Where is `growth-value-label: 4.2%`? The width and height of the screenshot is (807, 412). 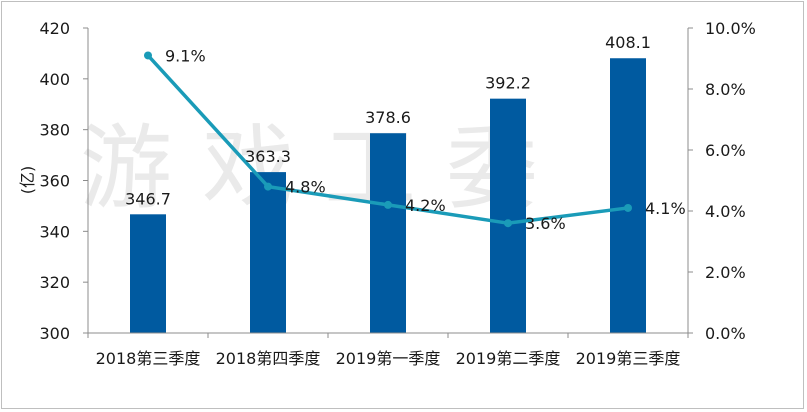
growth-value-label: 4.2% is located at coordinates (425, 205).